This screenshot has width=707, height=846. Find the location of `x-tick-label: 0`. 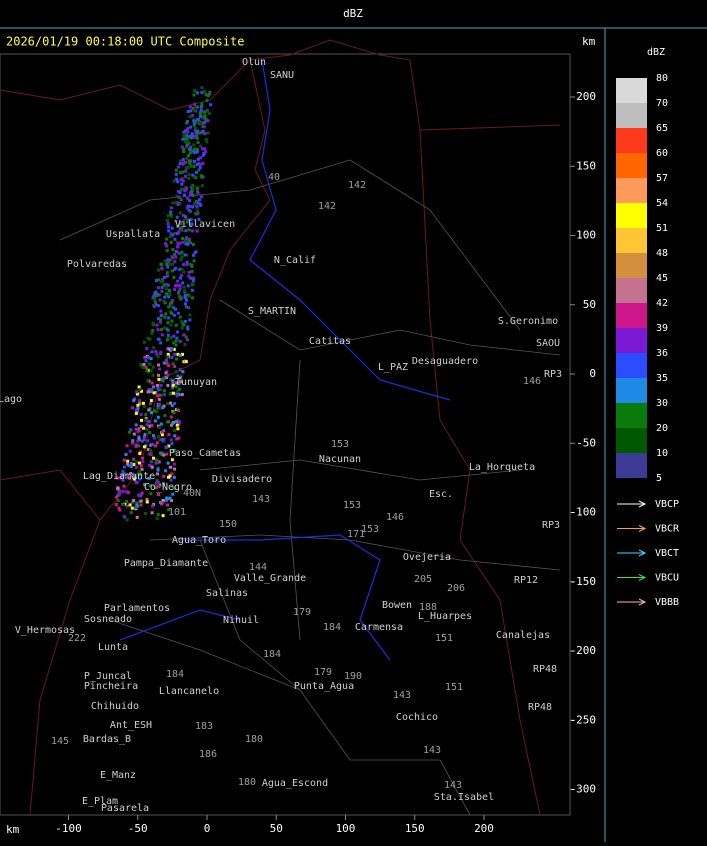

x-tick-label: 0 is located at coordinates (207, 828).